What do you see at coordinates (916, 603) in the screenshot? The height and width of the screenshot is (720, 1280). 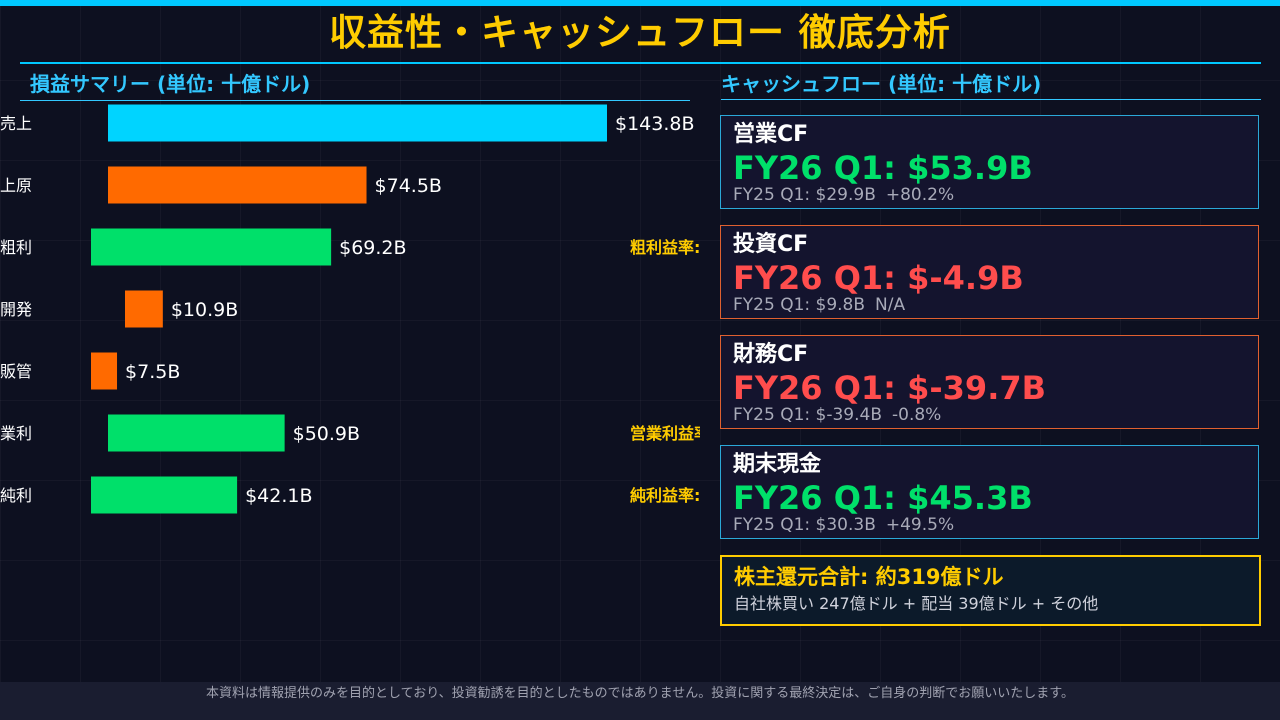 I see `shareholder-return-detail: 自社株買い 247億ドル + 配当 39億ドル + その他` at bounding box center [916, 603].